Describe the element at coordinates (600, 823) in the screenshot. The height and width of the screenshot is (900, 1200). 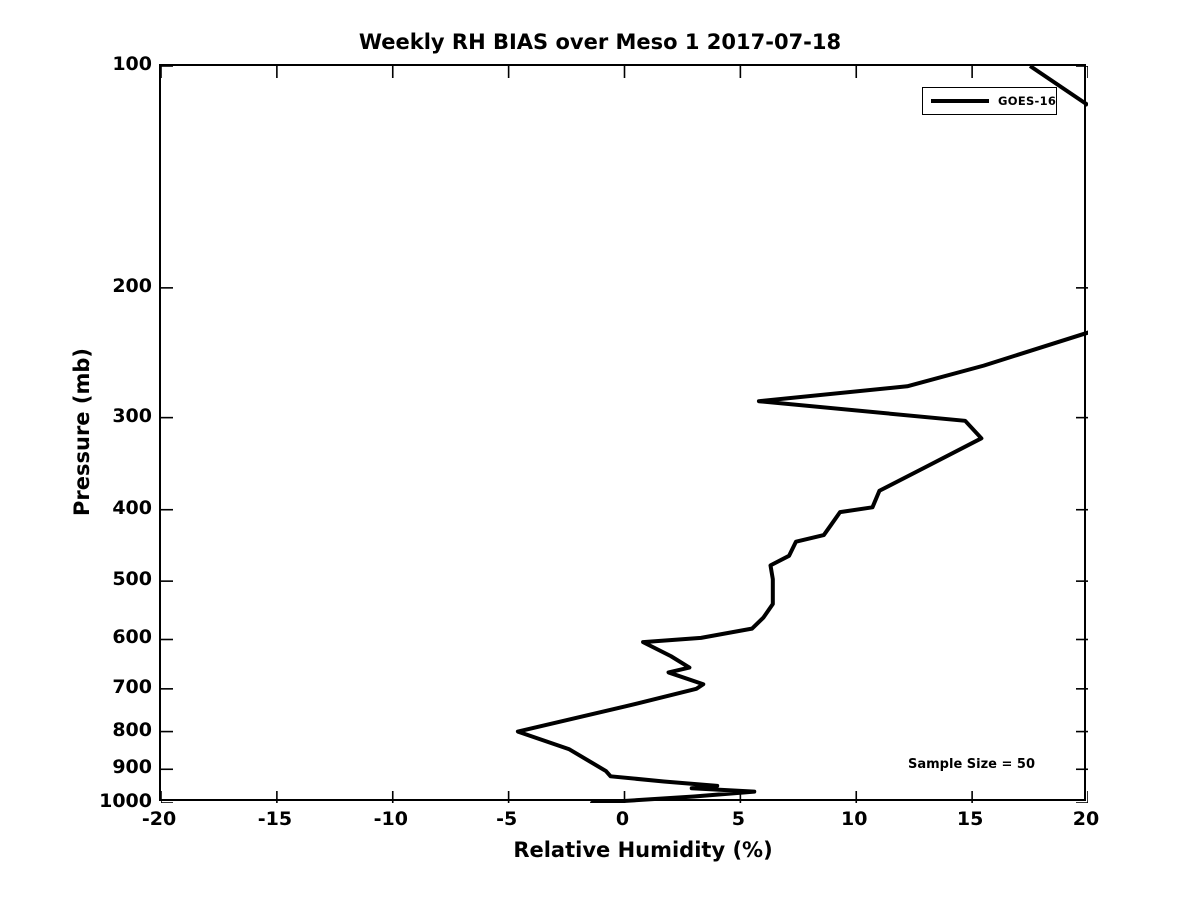
I see `x-axis-tick-labels: -20 -15 -10 -5 0 5 10 15 20` at that location.